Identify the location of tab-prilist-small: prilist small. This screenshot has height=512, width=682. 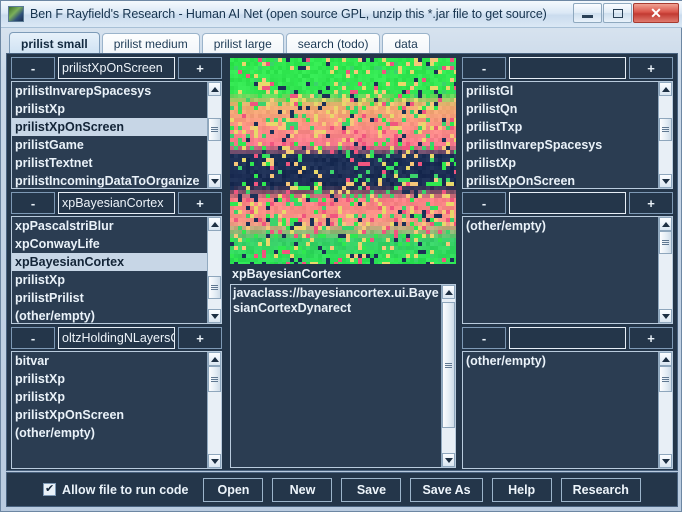
(54, 43).